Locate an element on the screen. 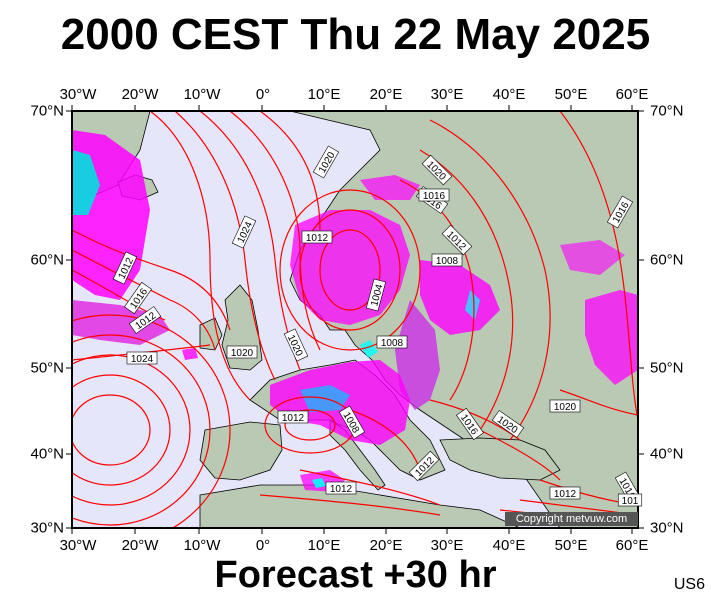  lat-label-right: 30°N is located at coordinates (667, 528).